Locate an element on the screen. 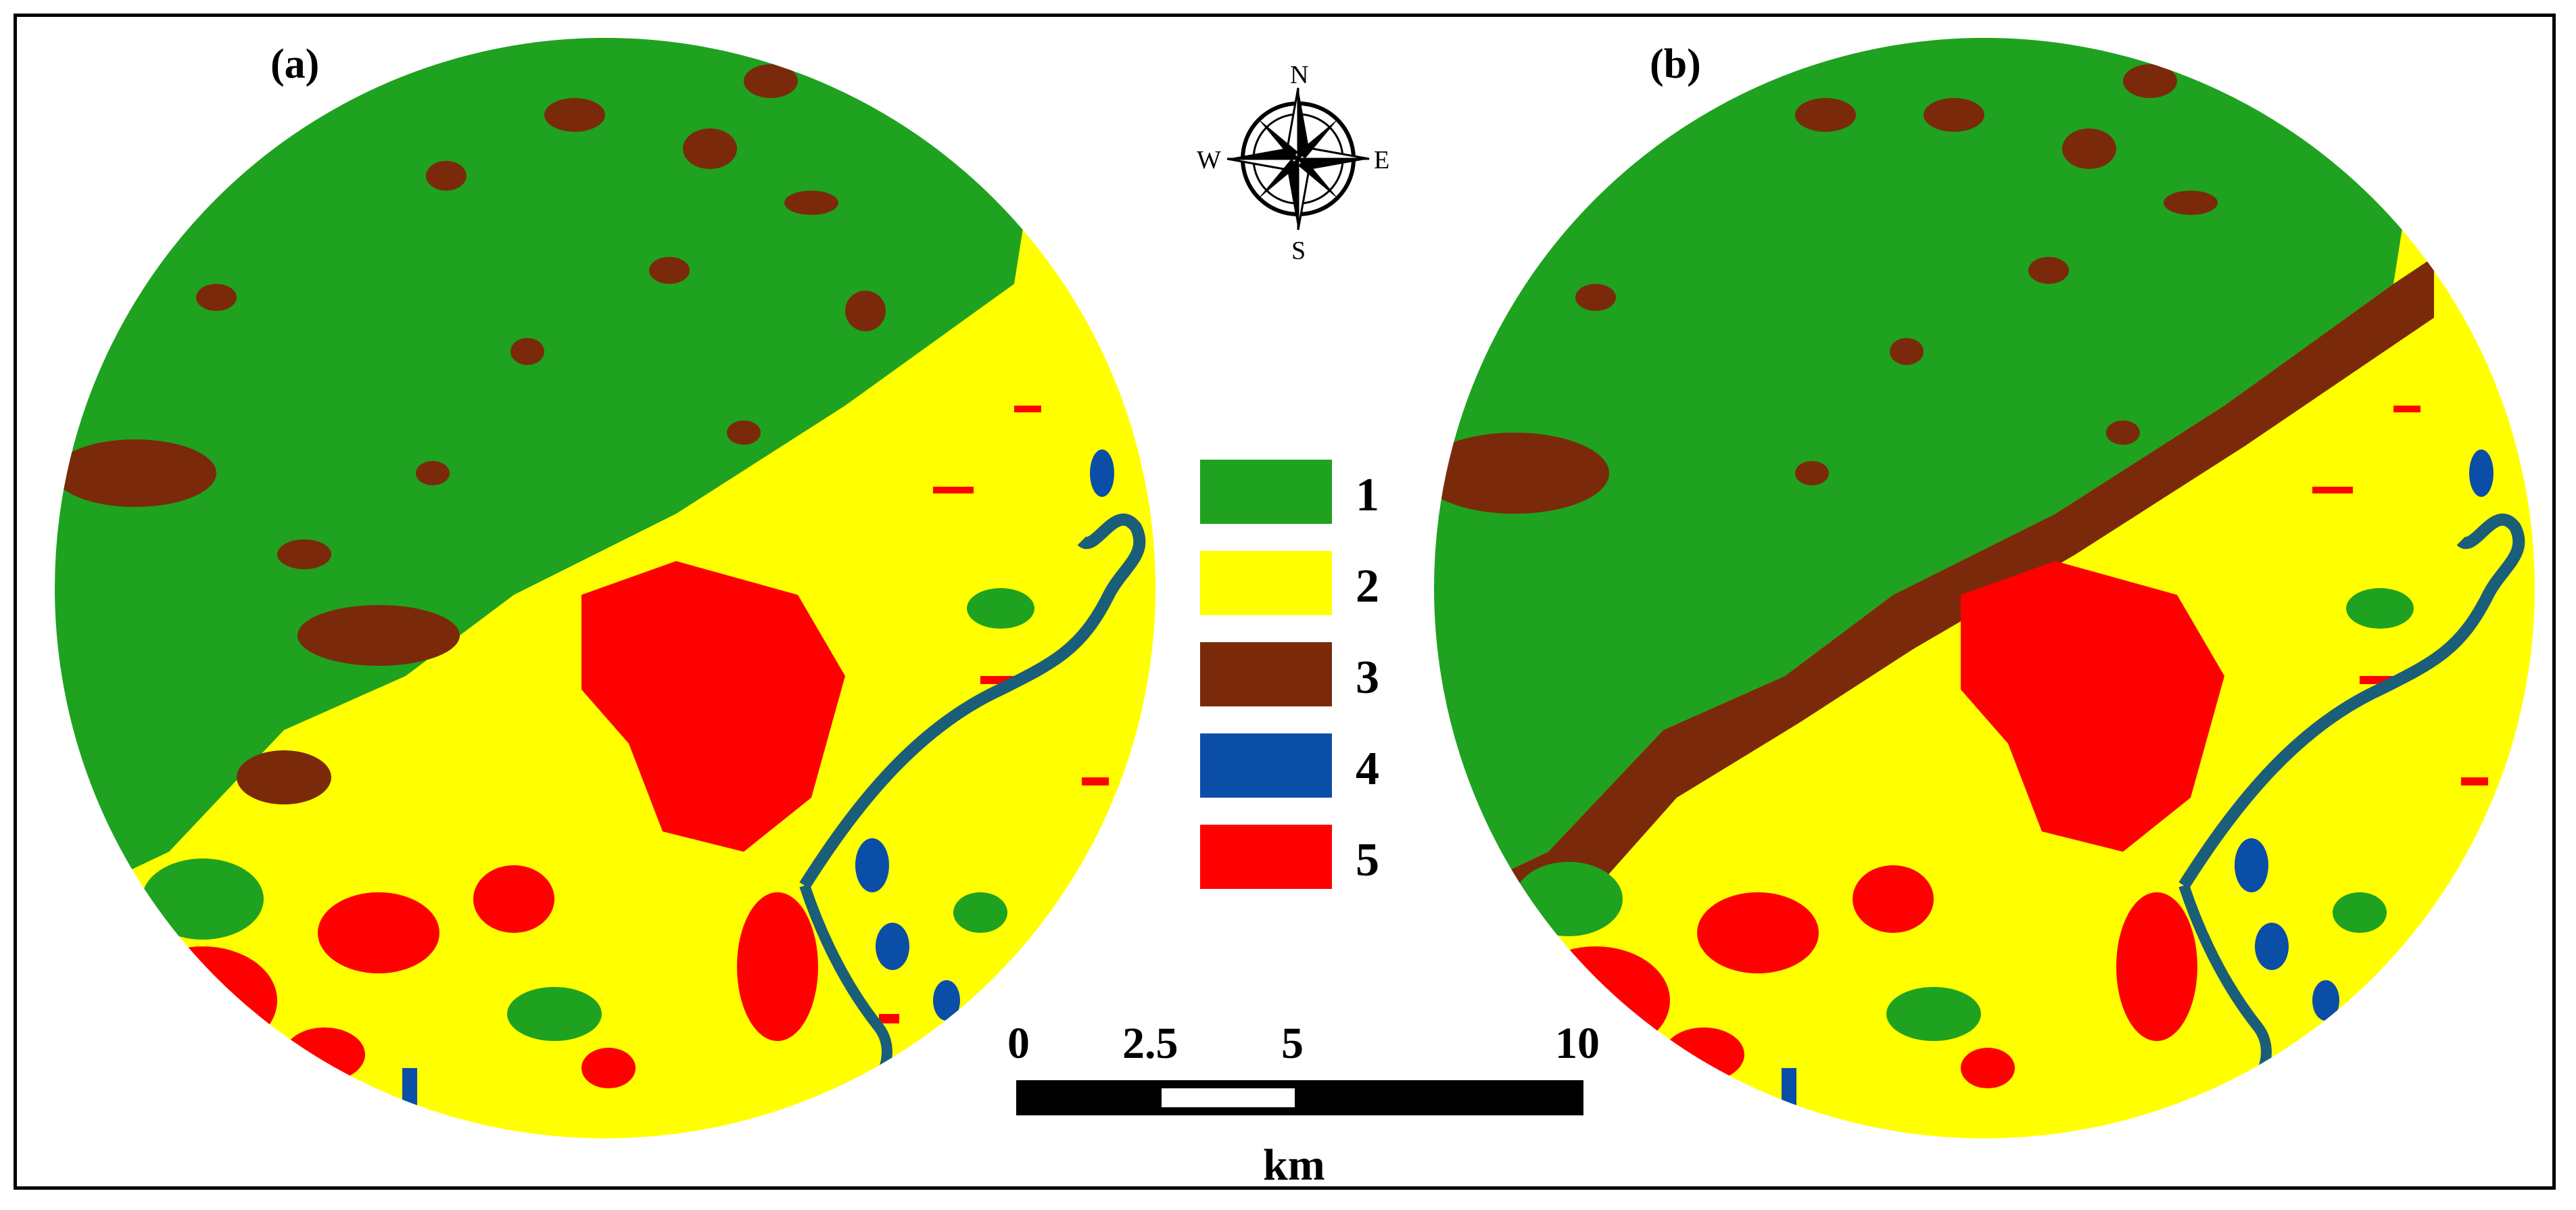  legend-label-5: 5 is located at coordinates (1367, 860).